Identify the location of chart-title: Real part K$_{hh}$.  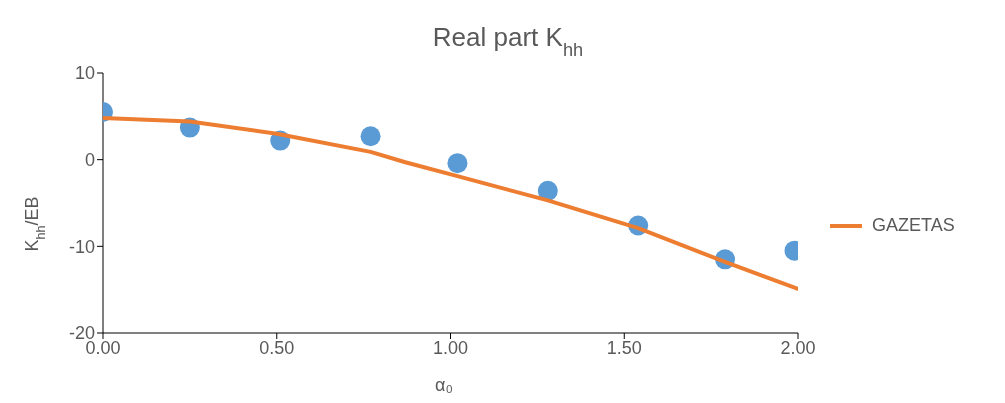
(508, 41).